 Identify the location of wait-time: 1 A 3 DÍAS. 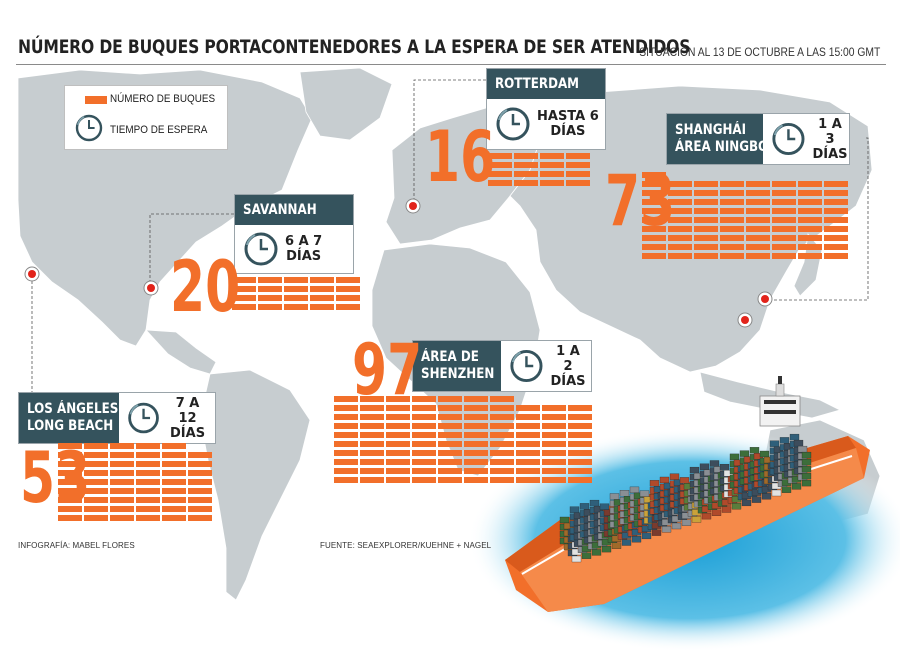
(830, 139).